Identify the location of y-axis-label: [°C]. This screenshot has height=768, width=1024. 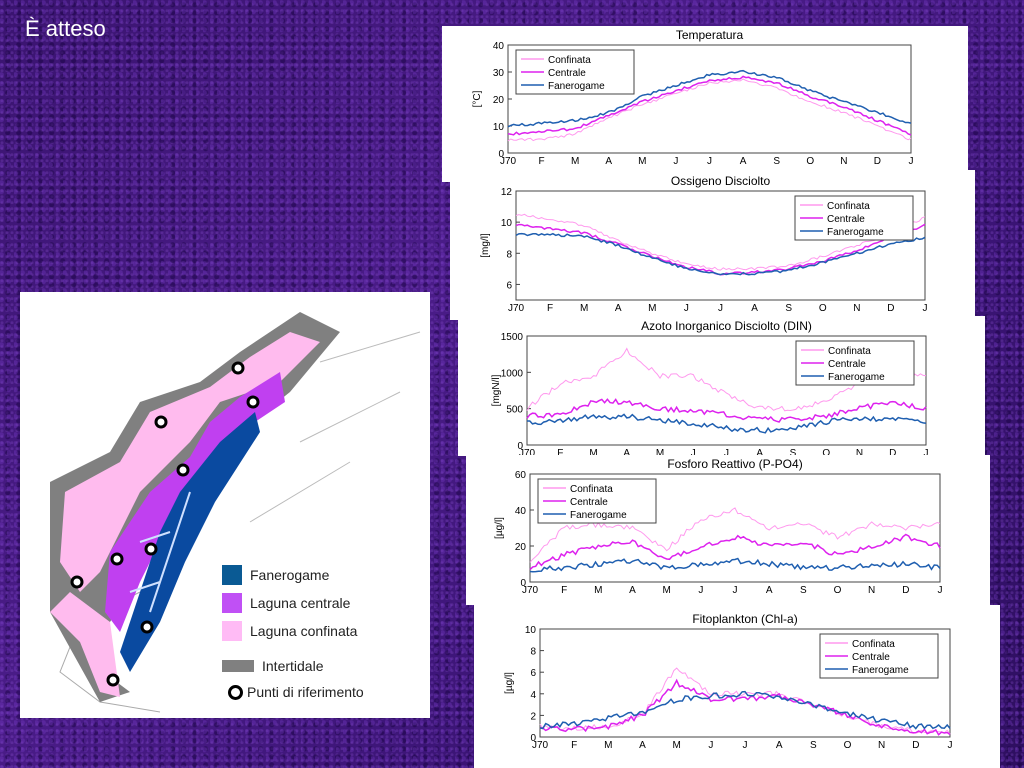
(477, 98).